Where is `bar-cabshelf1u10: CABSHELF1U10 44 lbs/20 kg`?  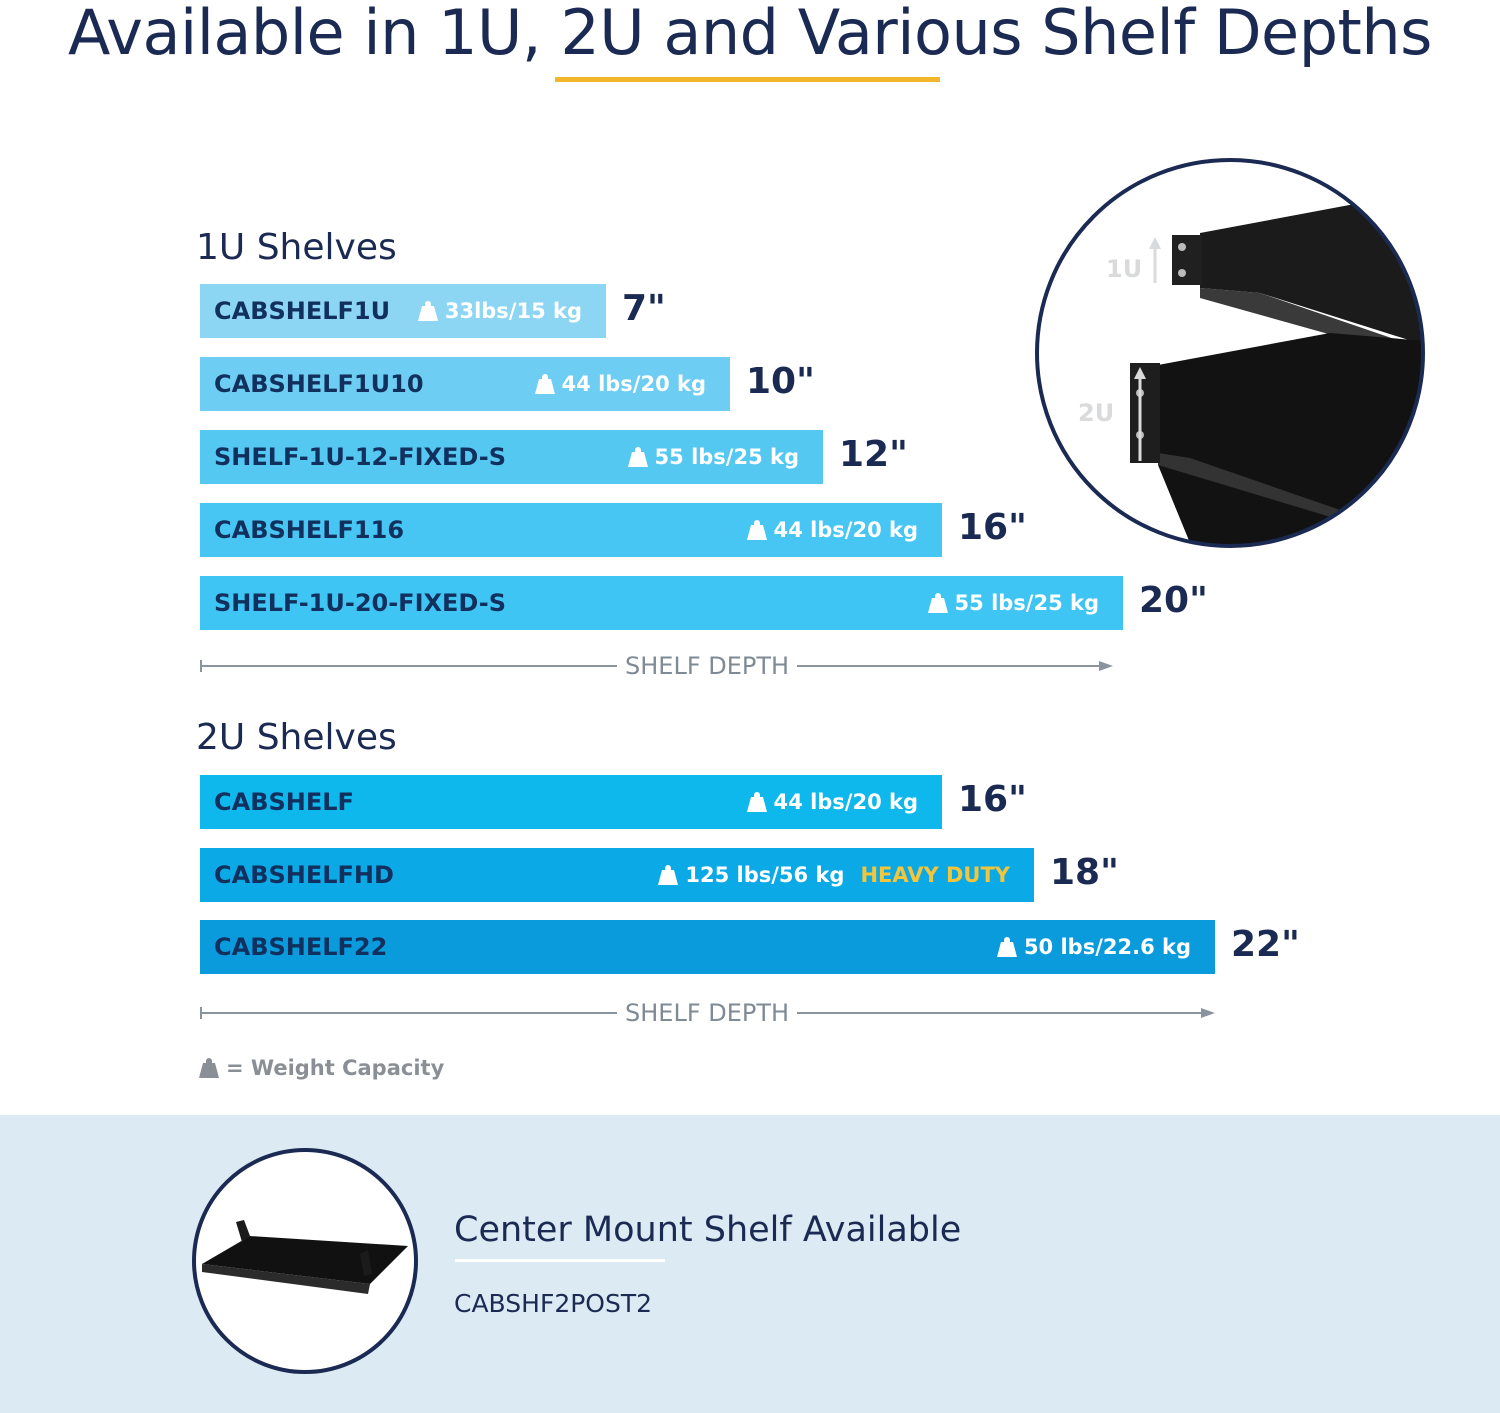
bar-cabshelf1u10: CABSHELF1U10 44 lbs/20 kg is located at coordinates (465, 384).